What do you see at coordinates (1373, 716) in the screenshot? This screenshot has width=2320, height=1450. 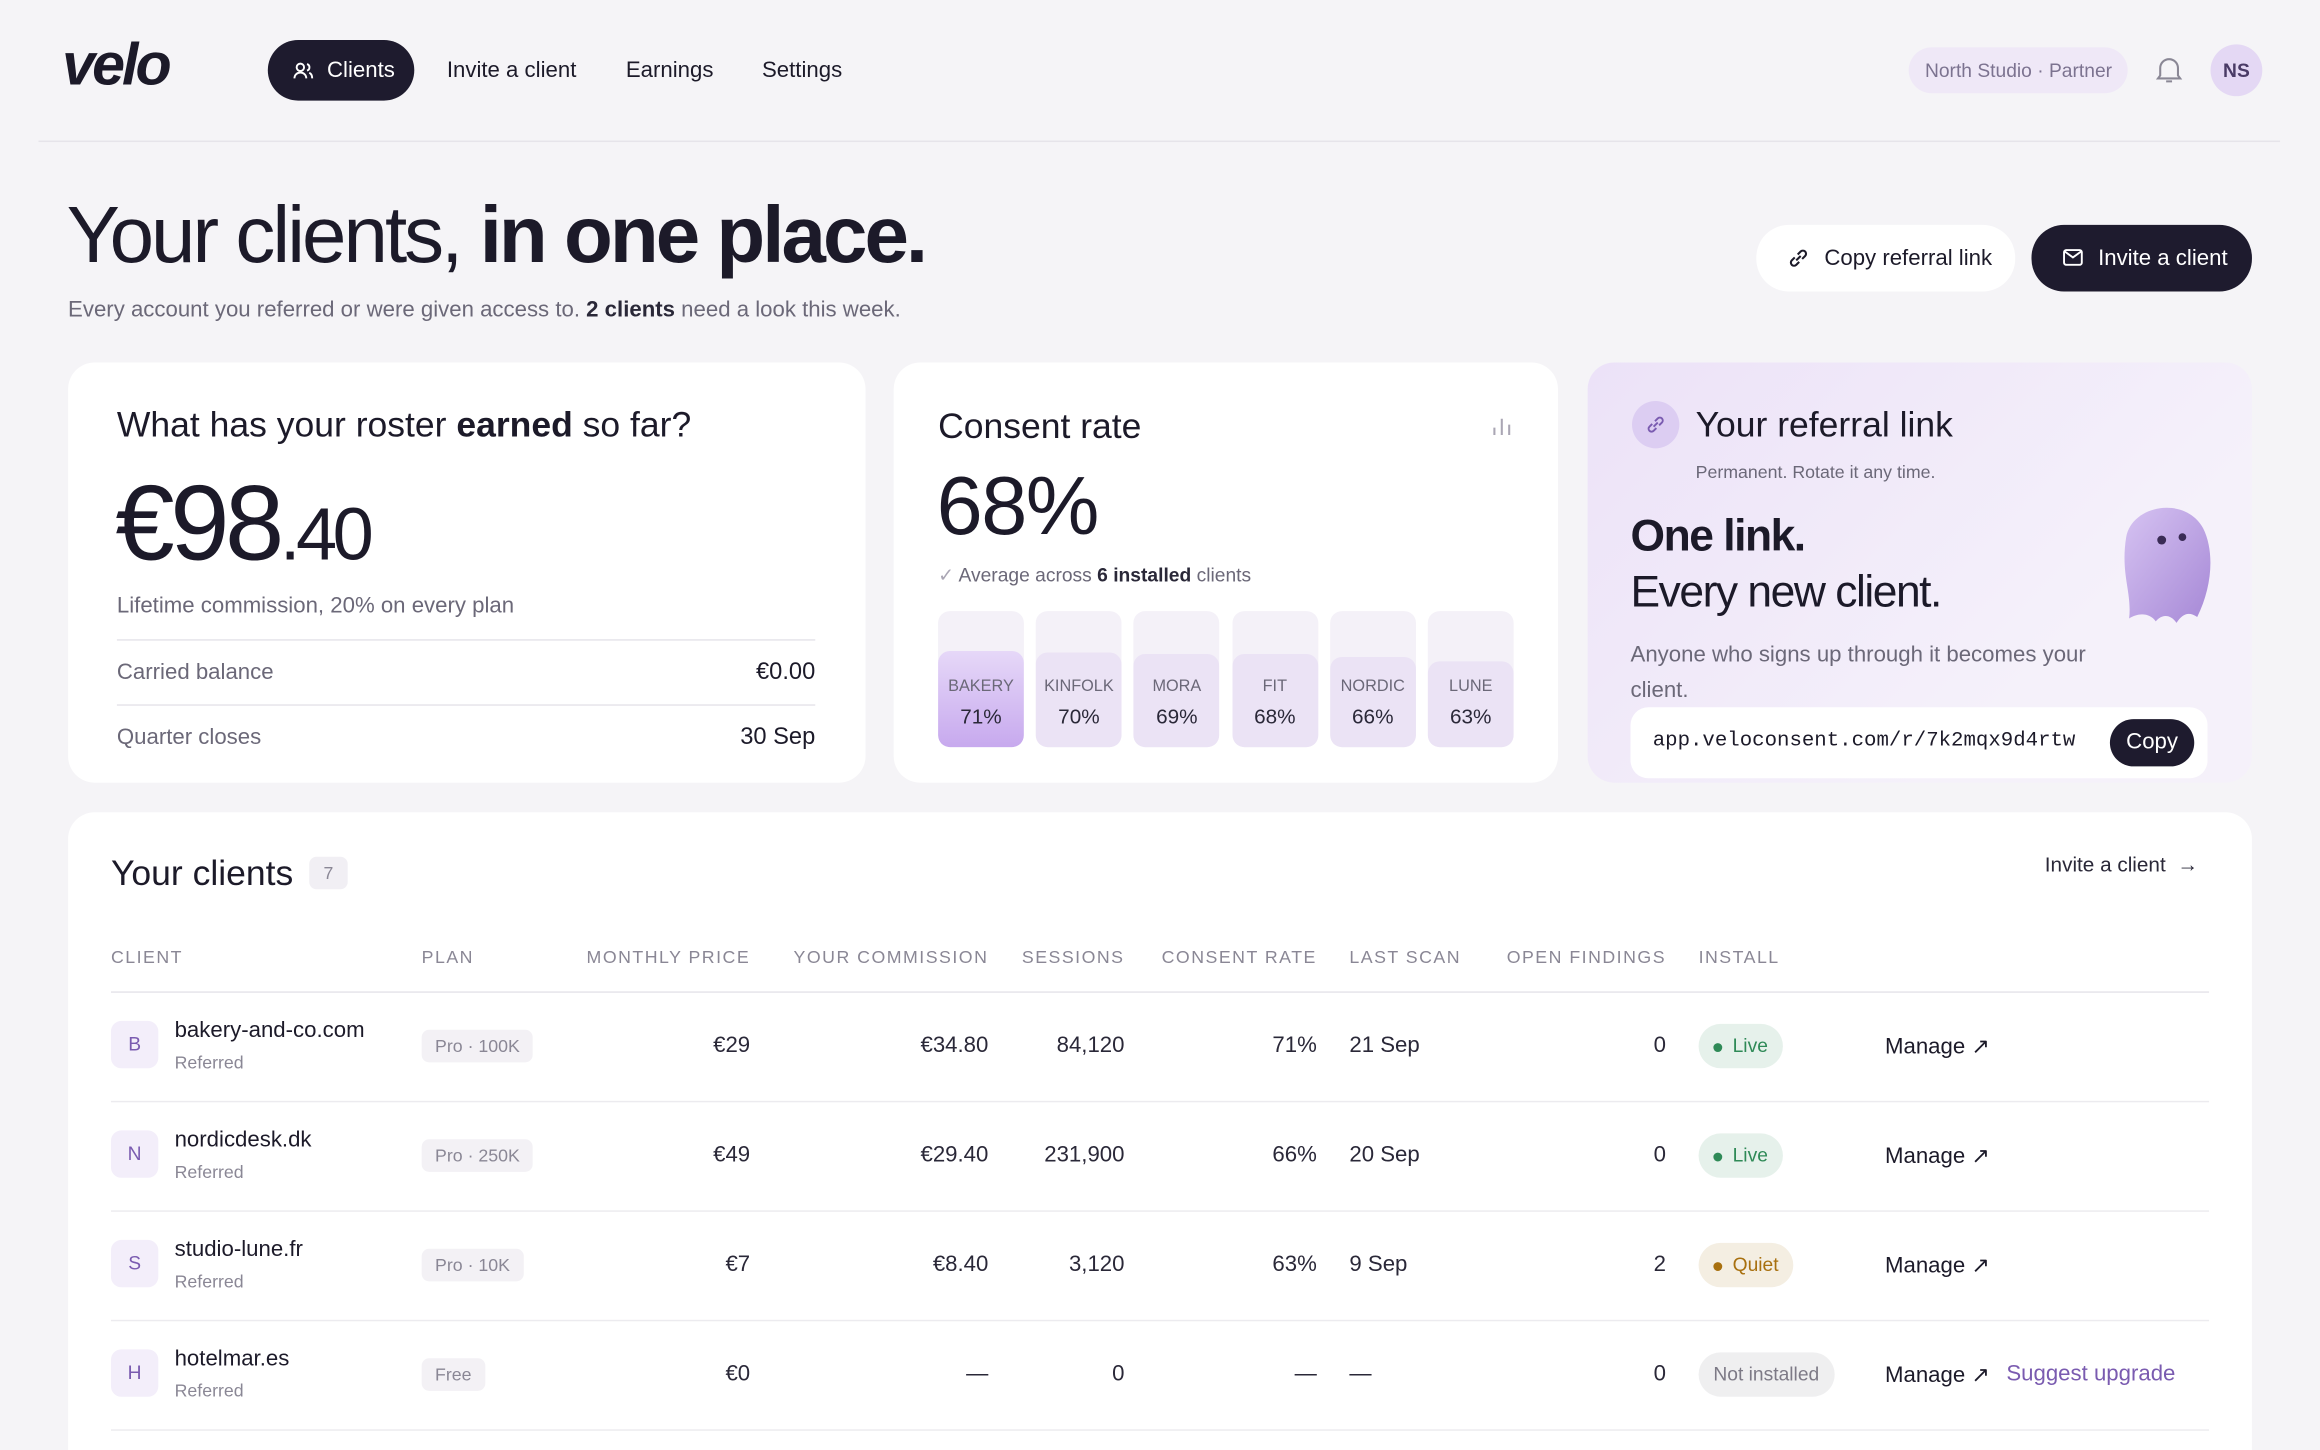 I see `bar-value: 66%` at bounding box center [1373, 716].